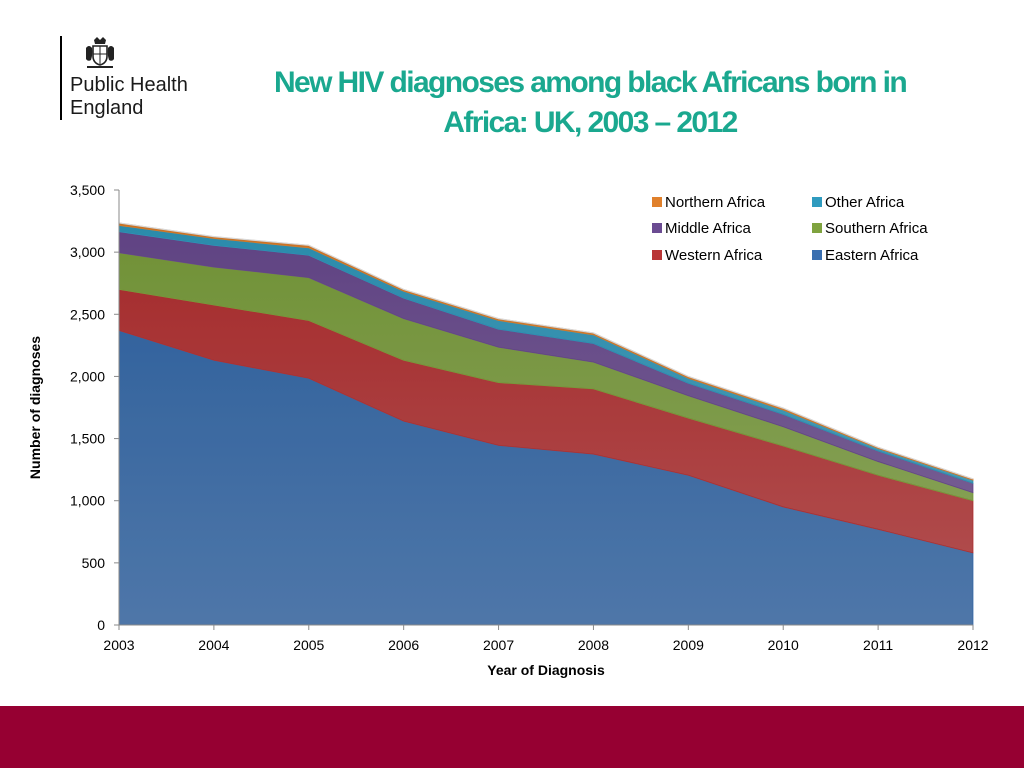 Image resolution: width=1024 pixels, height=768 pixels. I want to click on legend-item-southern-africa: Southern Africa, so click(870, 228).